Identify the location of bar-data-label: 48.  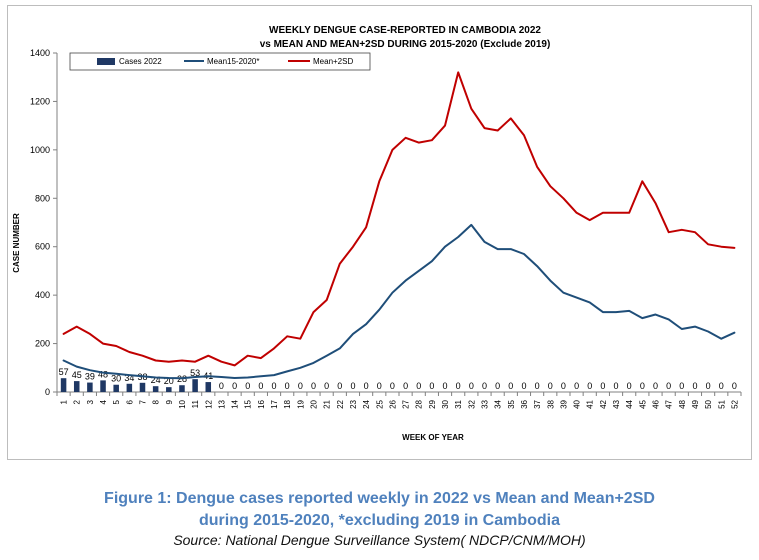
(103, 374).